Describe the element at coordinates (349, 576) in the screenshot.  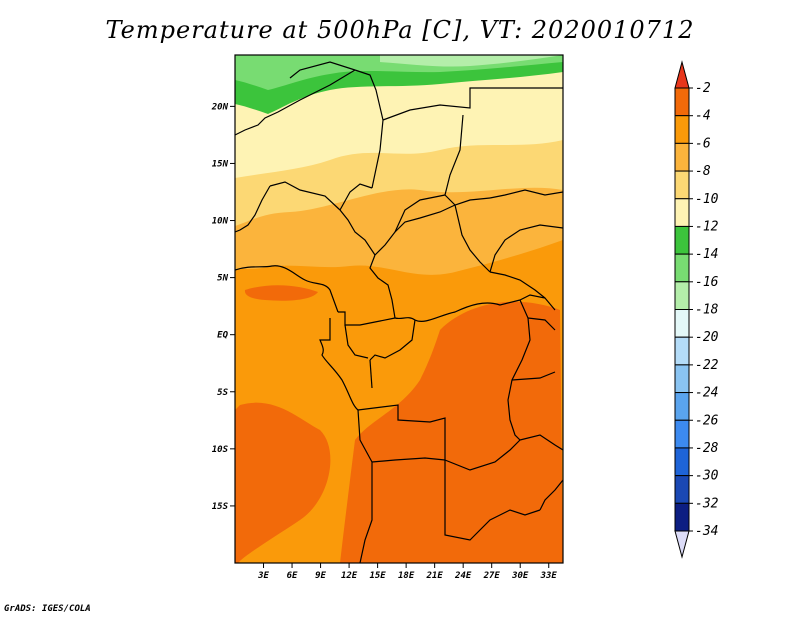
I see `lon-tick-label: 12E` at that location.